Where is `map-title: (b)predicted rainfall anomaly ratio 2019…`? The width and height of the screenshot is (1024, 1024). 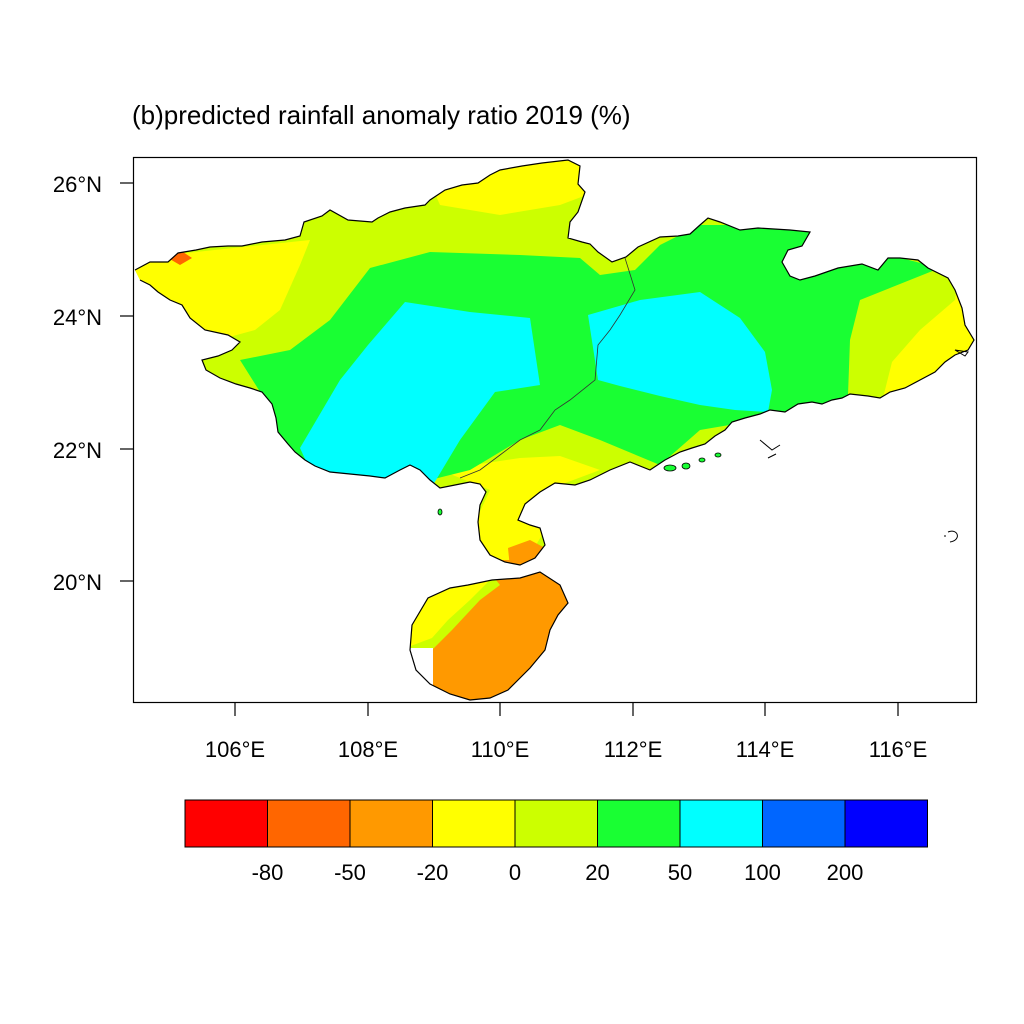
map-title: (b)predicted rainfall anomaly ratio 2019… is located at coordinates (381, 115).